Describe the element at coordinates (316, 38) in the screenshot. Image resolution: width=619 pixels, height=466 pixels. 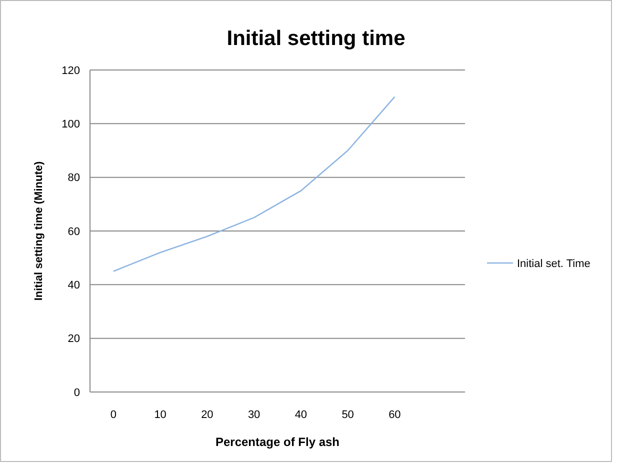
I see `chart-title: Initial setting time` at that location.